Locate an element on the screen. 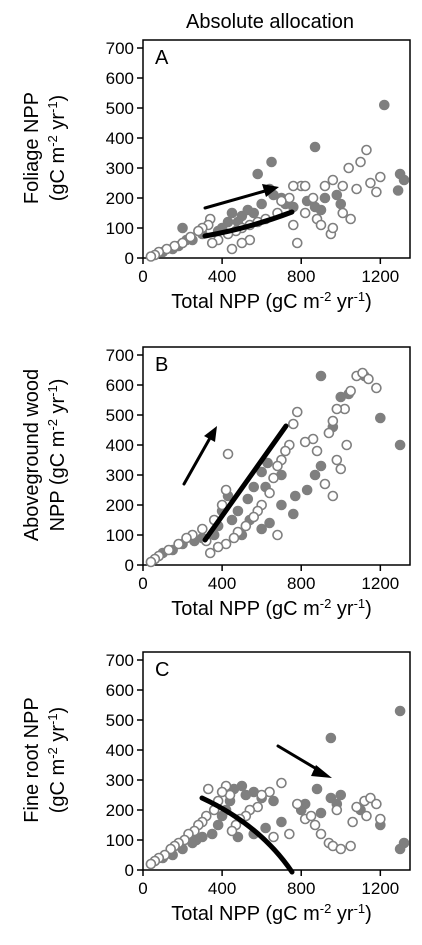 The height and width of the screenshot is (945, 422). label-part: Fine root NPP is located at coordinates (32, 760).